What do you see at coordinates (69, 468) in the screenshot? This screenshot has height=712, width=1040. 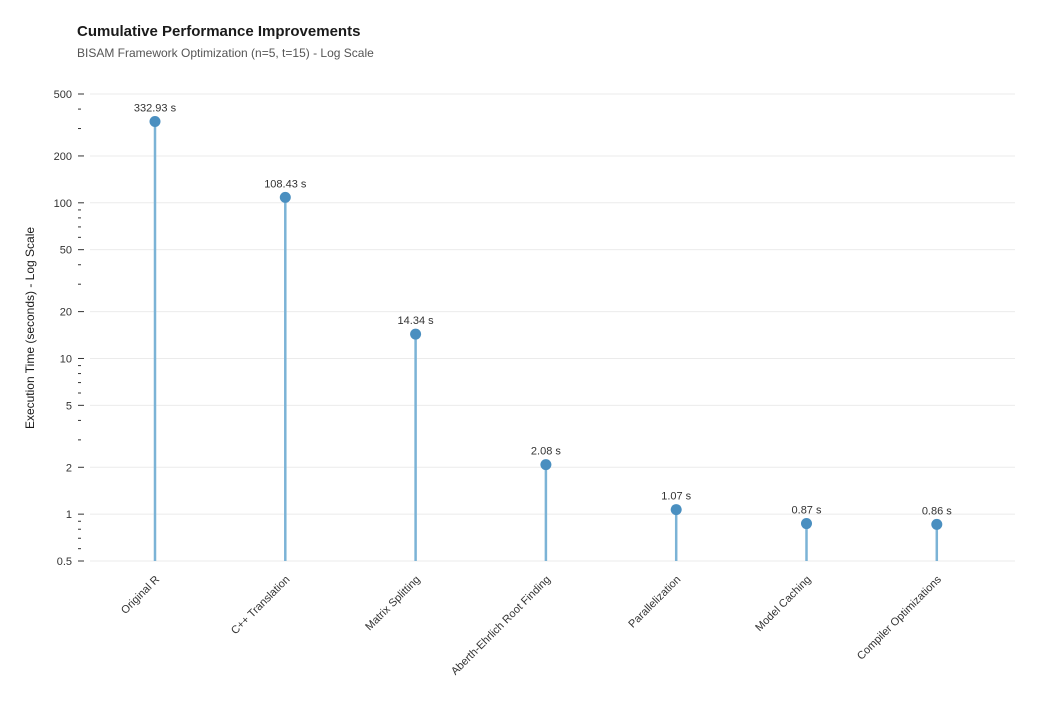 I see `y-tick-label: 2` at bounding box center [69, 468].